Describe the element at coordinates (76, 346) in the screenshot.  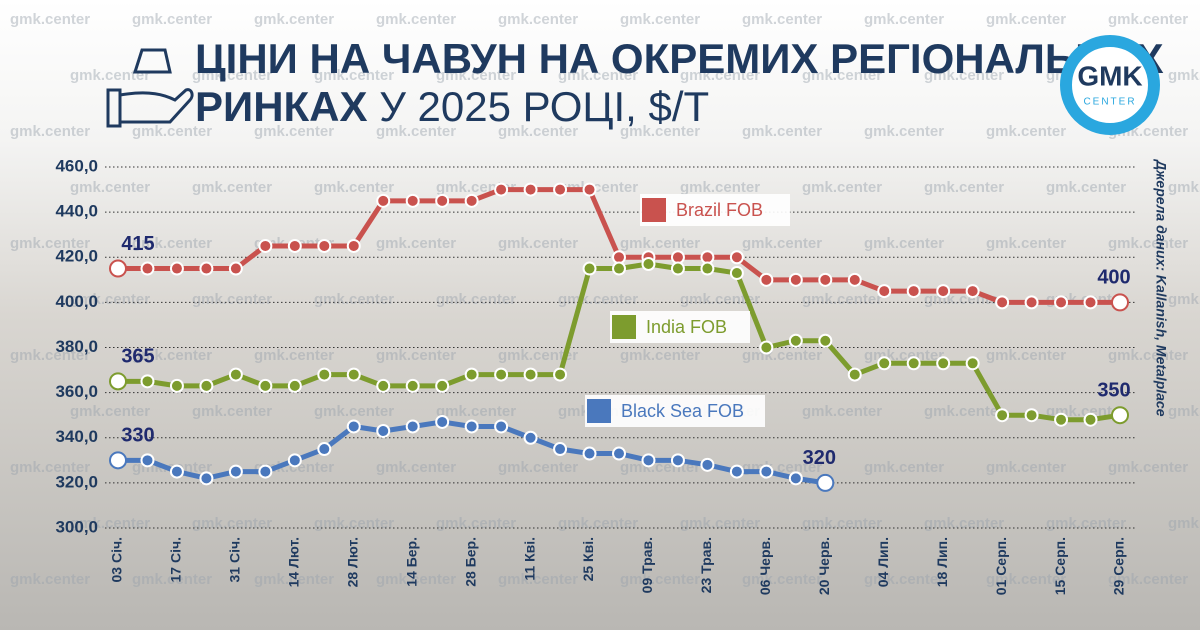
I see `y-tick-label: 380,0` at that location.